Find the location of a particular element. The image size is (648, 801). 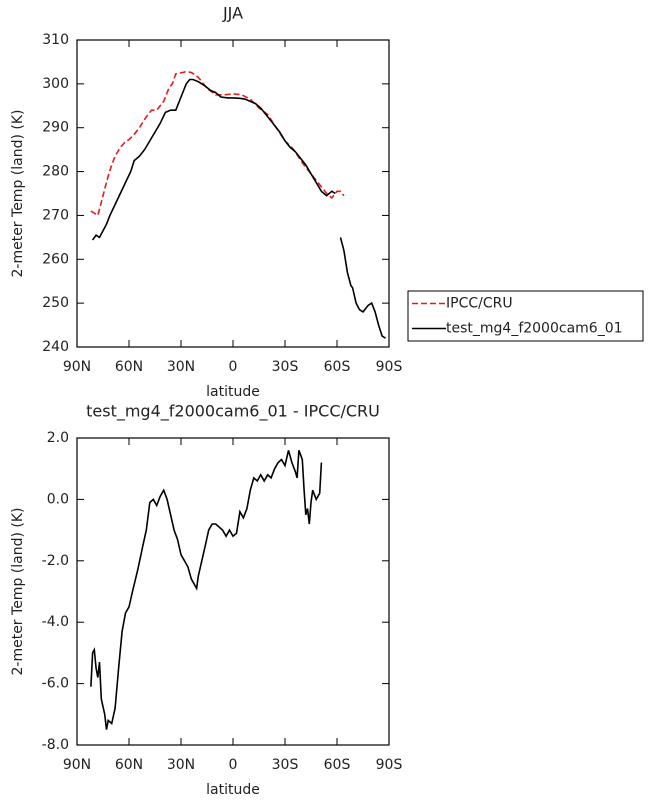

legend: IPCC/CRU test_mg4_f2000cam6_01 is located at coordinates (525, 316).